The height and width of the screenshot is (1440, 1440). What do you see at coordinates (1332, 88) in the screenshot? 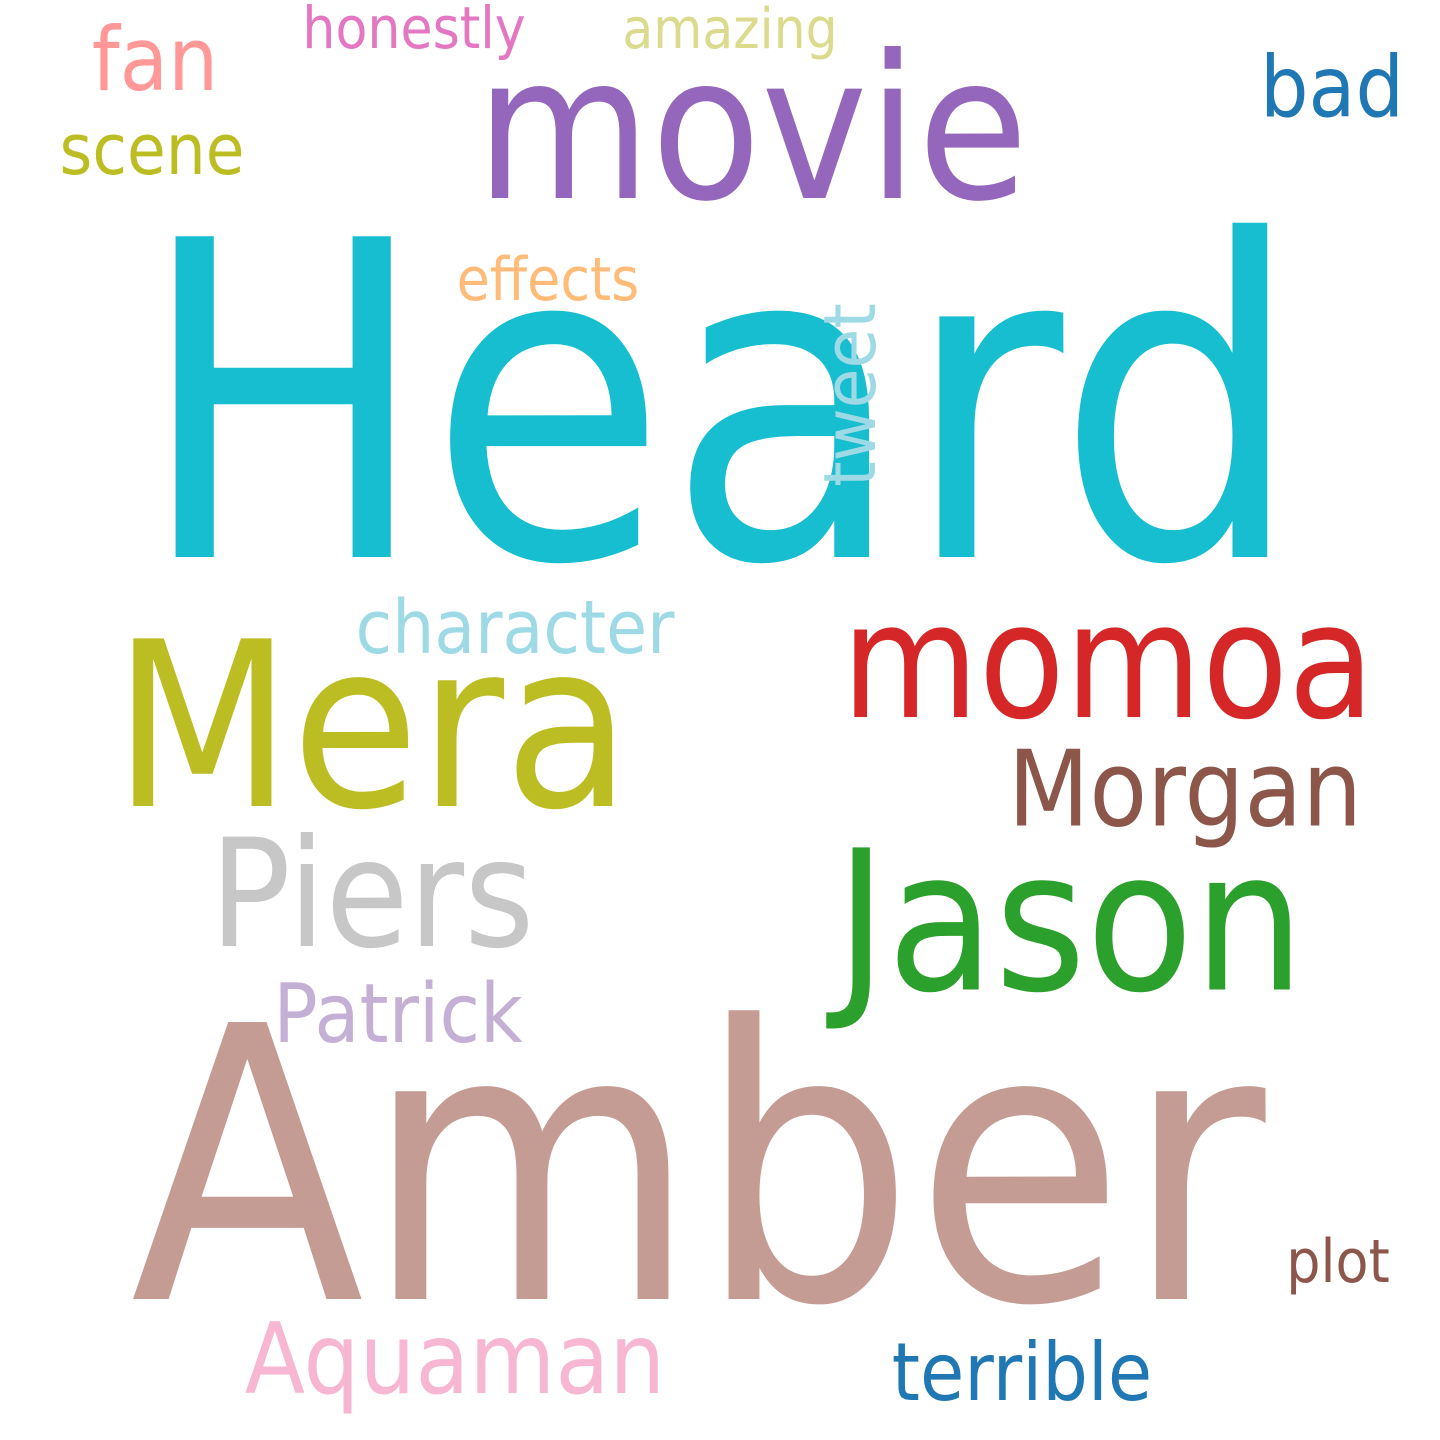
I see `word-bad: bad` at bounding box center [1332, 88].